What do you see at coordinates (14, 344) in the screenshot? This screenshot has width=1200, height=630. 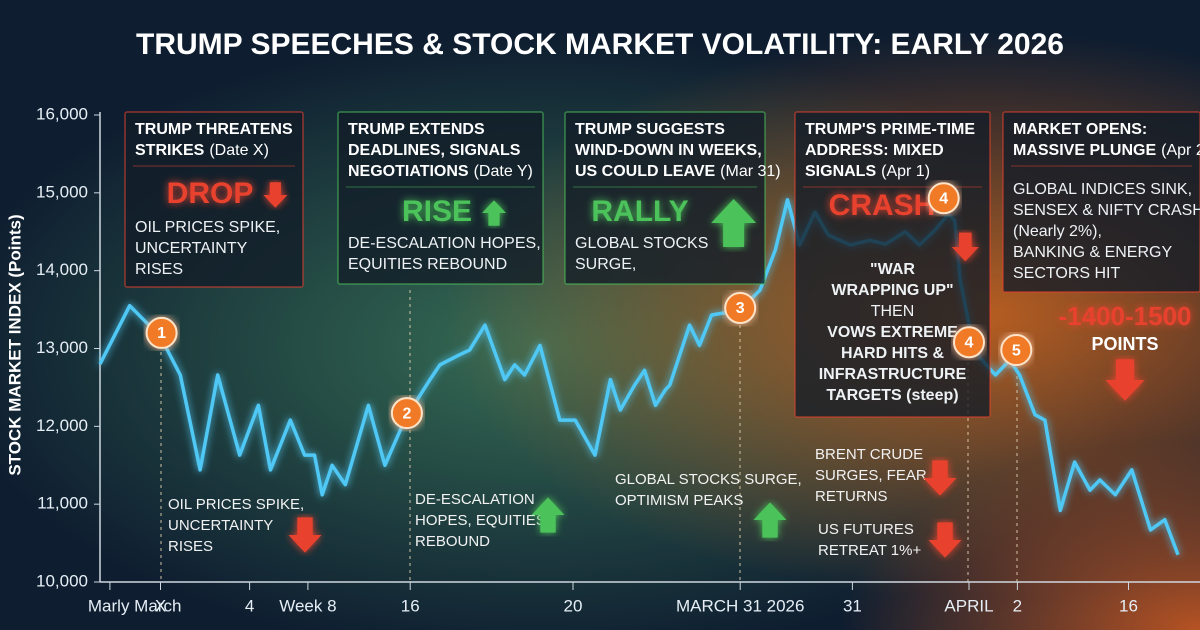 I see `y-axis-label: STOCK MARKET INDEX (Points)` at bounding box center [14, 344].